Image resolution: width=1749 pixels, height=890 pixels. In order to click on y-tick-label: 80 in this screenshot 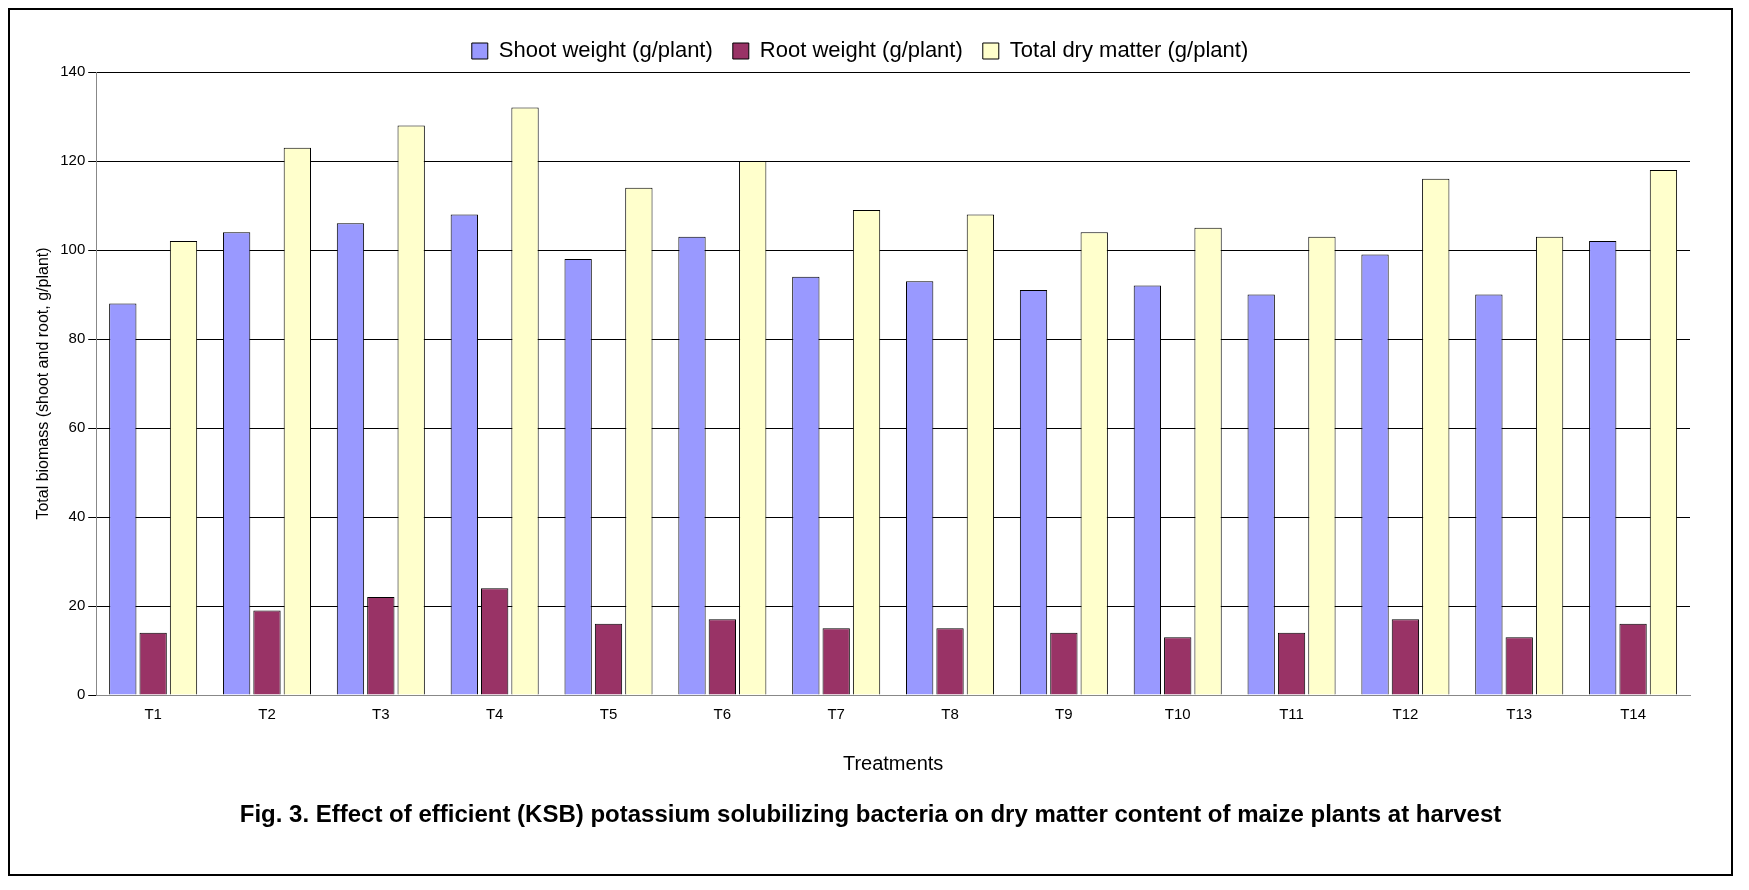, I will do `click(77, 338)`.